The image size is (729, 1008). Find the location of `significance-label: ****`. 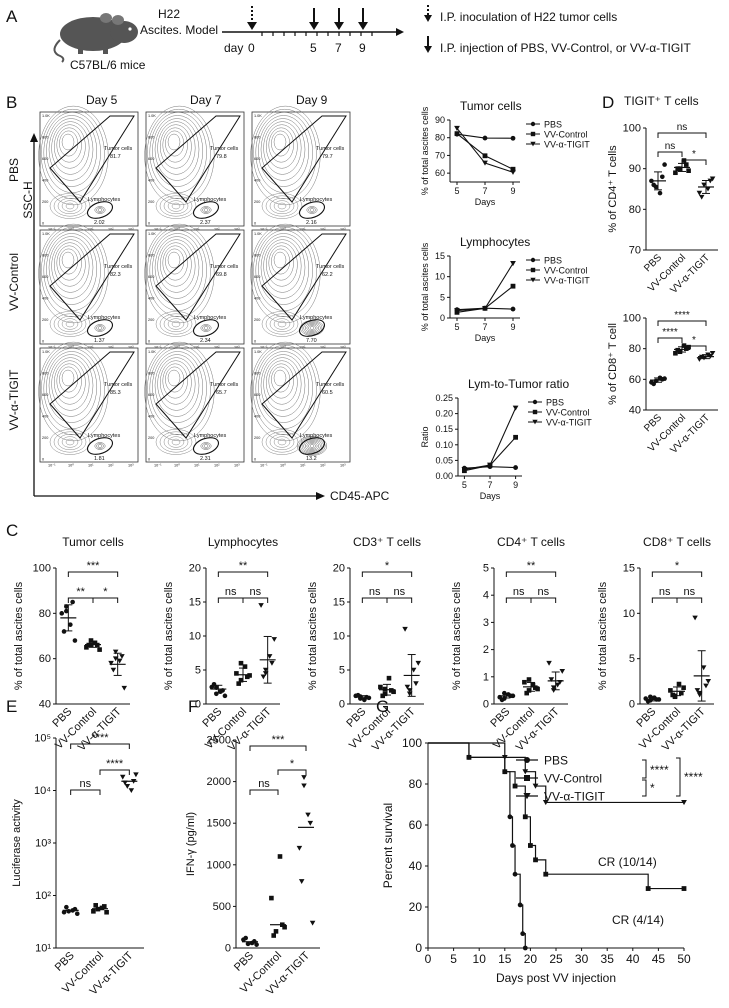

significance-label: **** is located at coordinates (100, 738).